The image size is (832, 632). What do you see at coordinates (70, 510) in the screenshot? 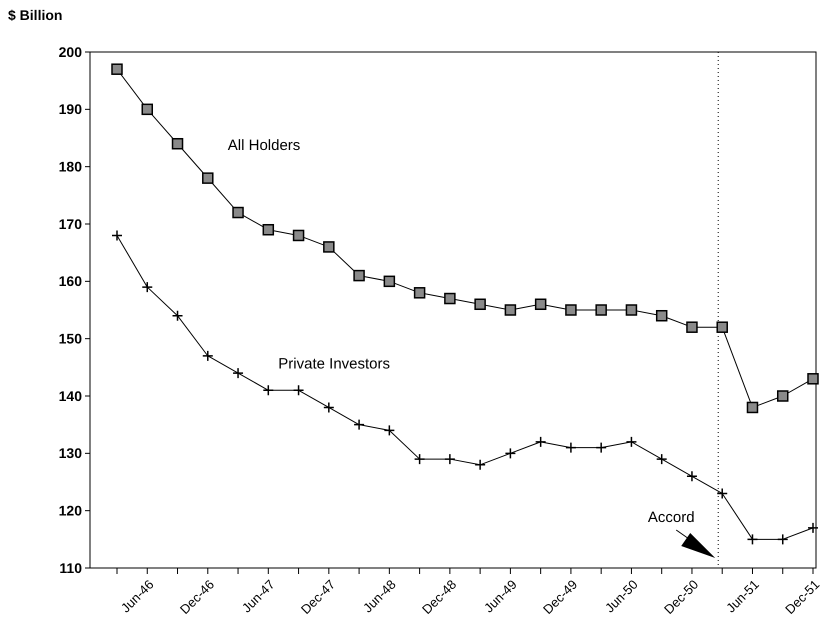
I see `y-tick-label: 120` at bounding box center [70, 510].